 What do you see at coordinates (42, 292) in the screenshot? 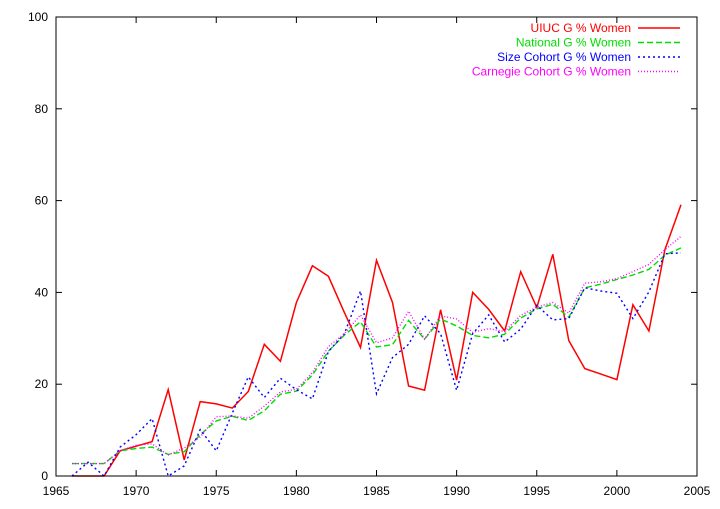
I see `y-tick-label: 40` at bounding box center [42, 292].